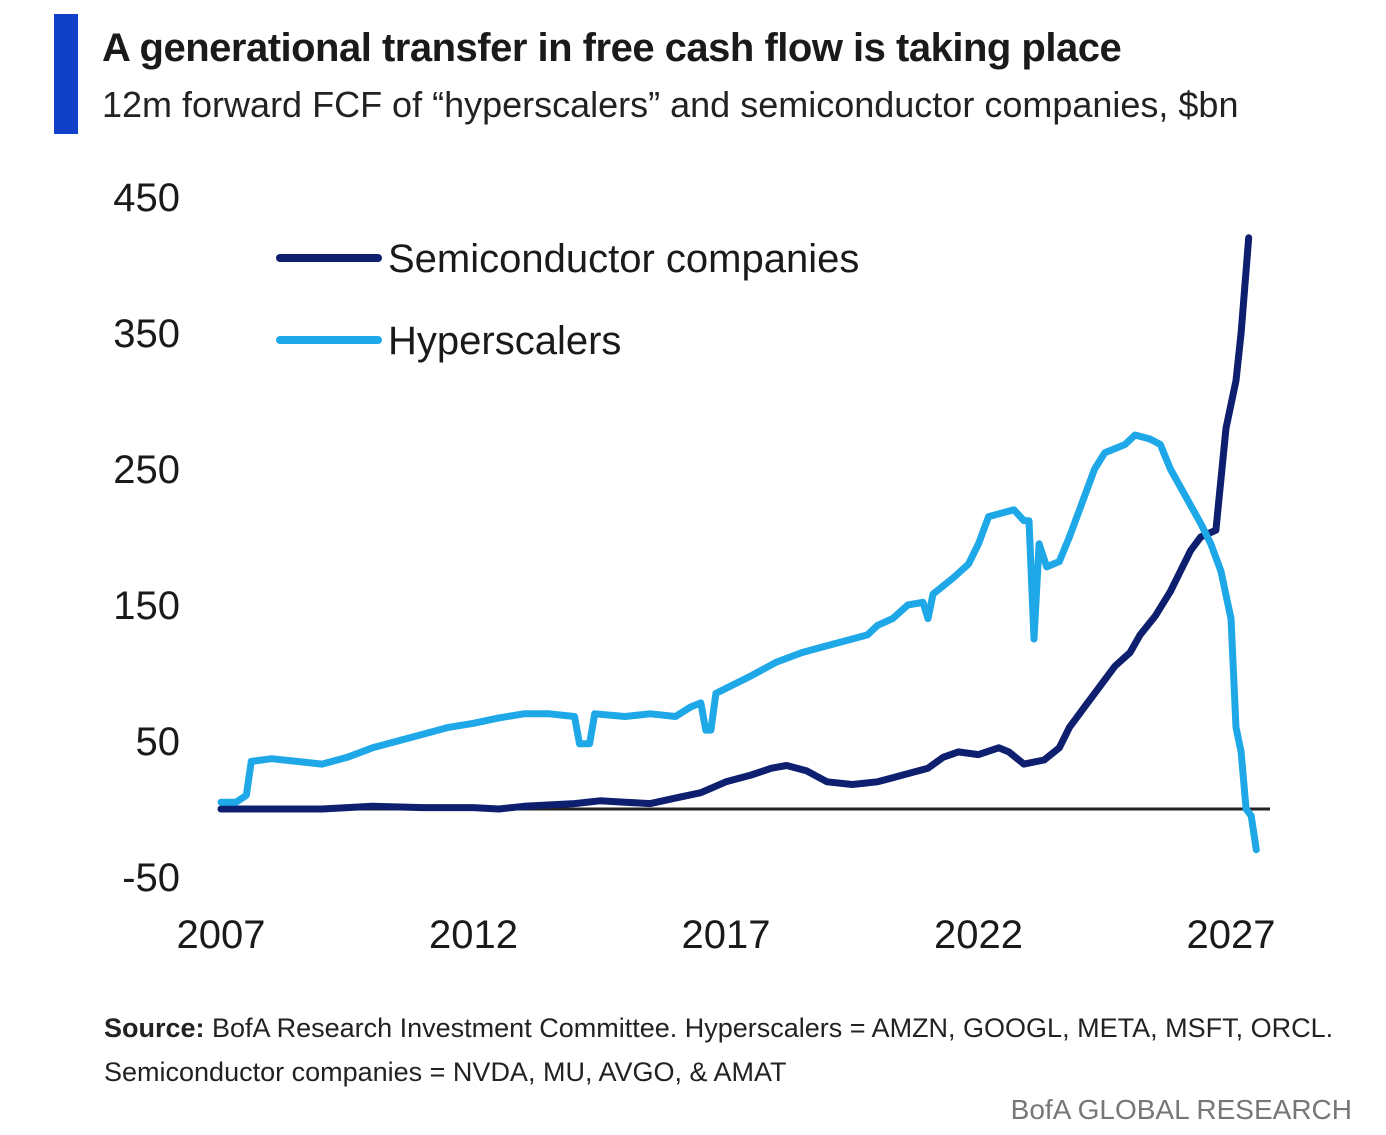  What do you see at coordinates (1181, 1109) in the screenshot?
I see `brand-label: BofA GLOBAL RESEARCH` at bounding box center [1181, 1109].